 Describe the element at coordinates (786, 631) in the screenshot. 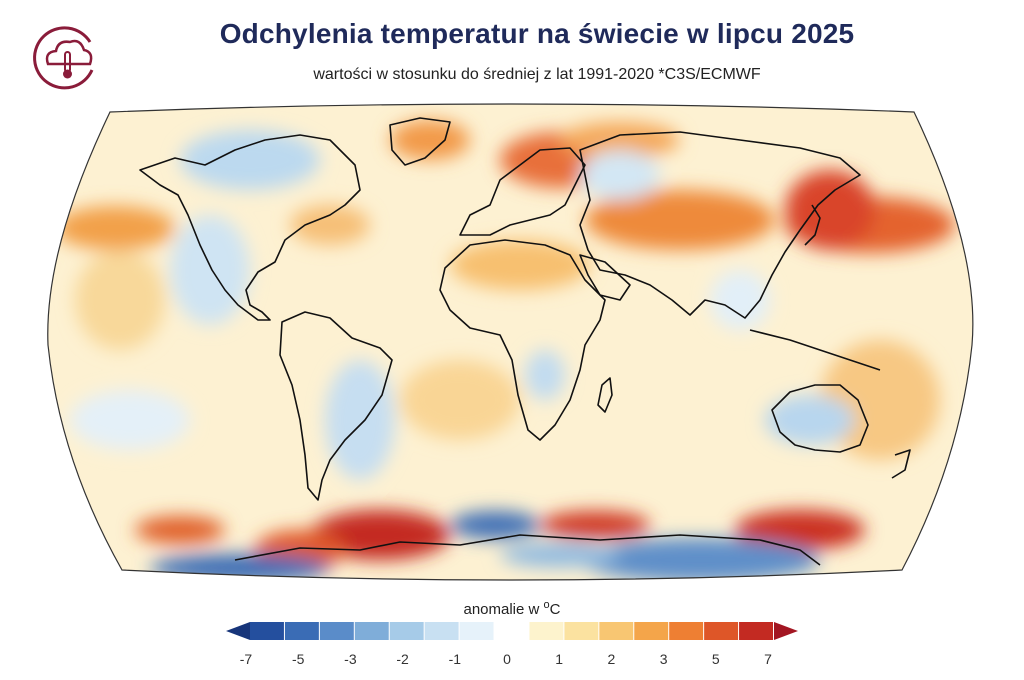

I see `scale-arrow-max` at that location.